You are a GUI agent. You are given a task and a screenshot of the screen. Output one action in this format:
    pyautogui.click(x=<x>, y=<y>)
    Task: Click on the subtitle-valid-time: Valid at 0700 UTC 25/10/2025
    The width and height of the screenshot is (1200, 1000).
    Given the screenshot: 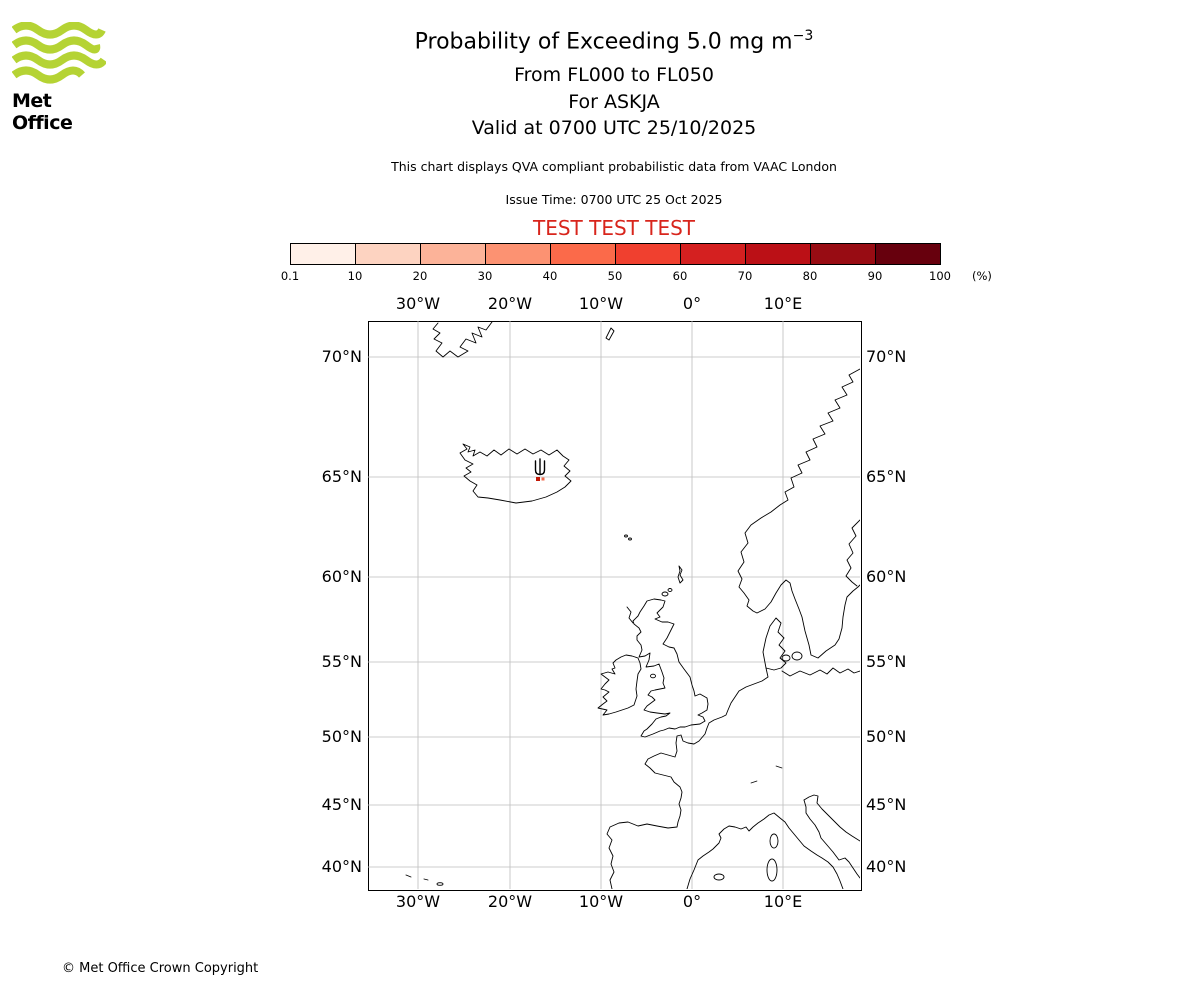 What is the action you would take?
    pyautogui.click(x=614, y=128)
    